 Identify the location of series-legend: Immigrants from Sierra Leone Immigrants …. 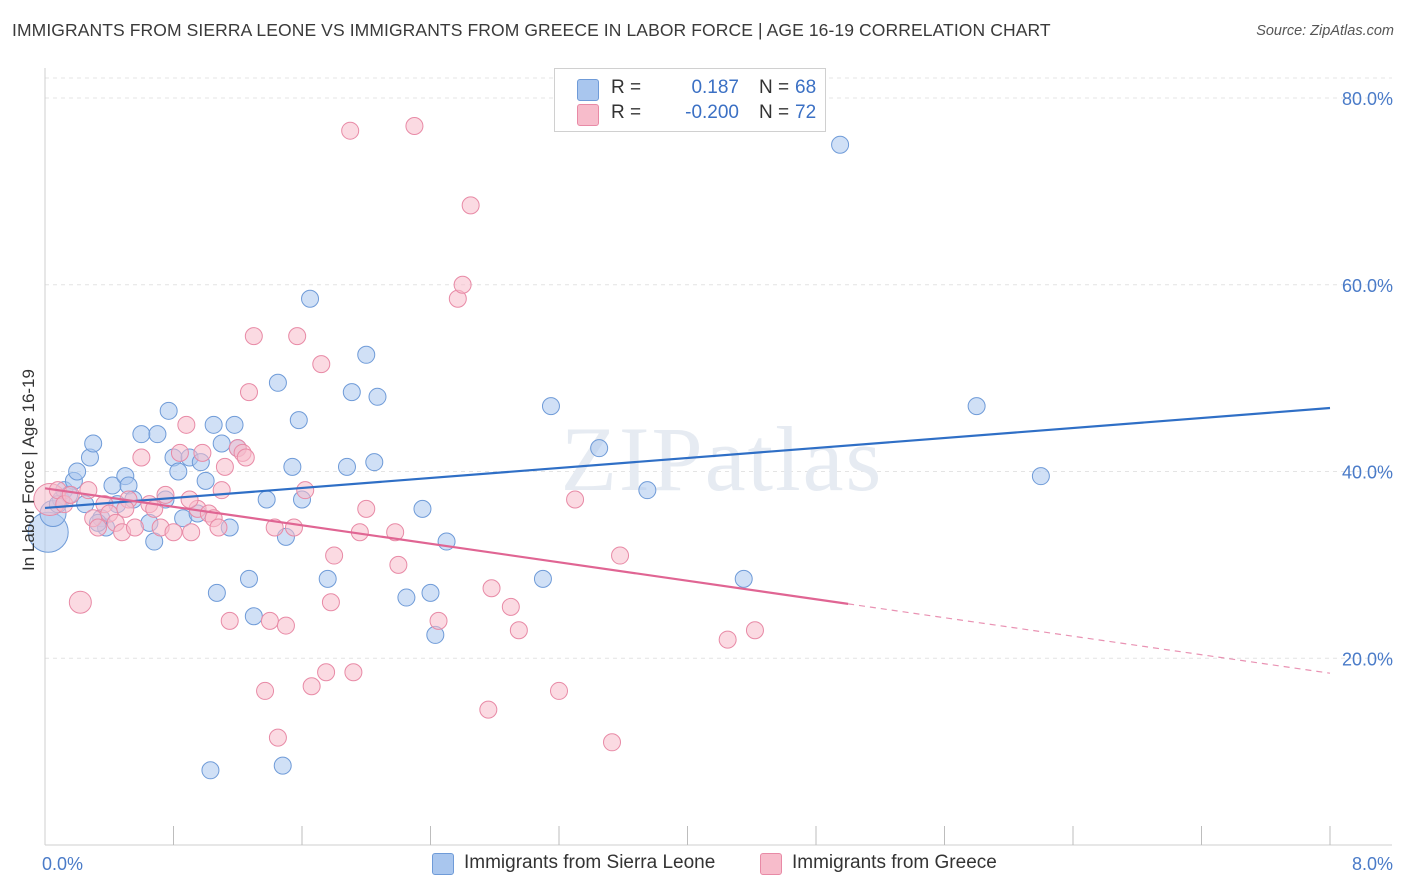
(703, 865).